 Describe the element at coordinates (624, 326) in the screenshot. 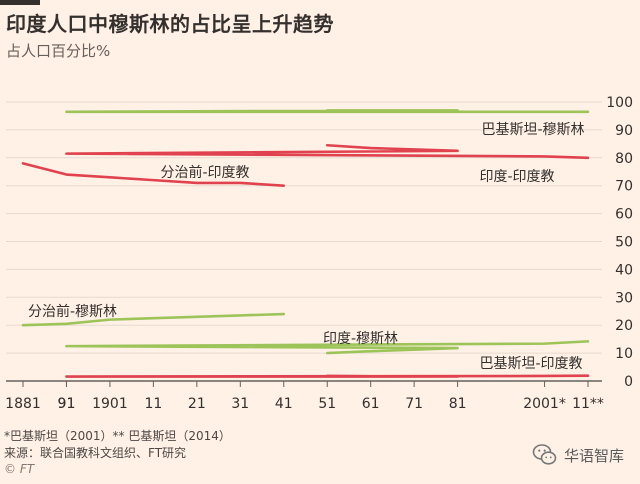

I see `y-tick-label: 20` at that location.